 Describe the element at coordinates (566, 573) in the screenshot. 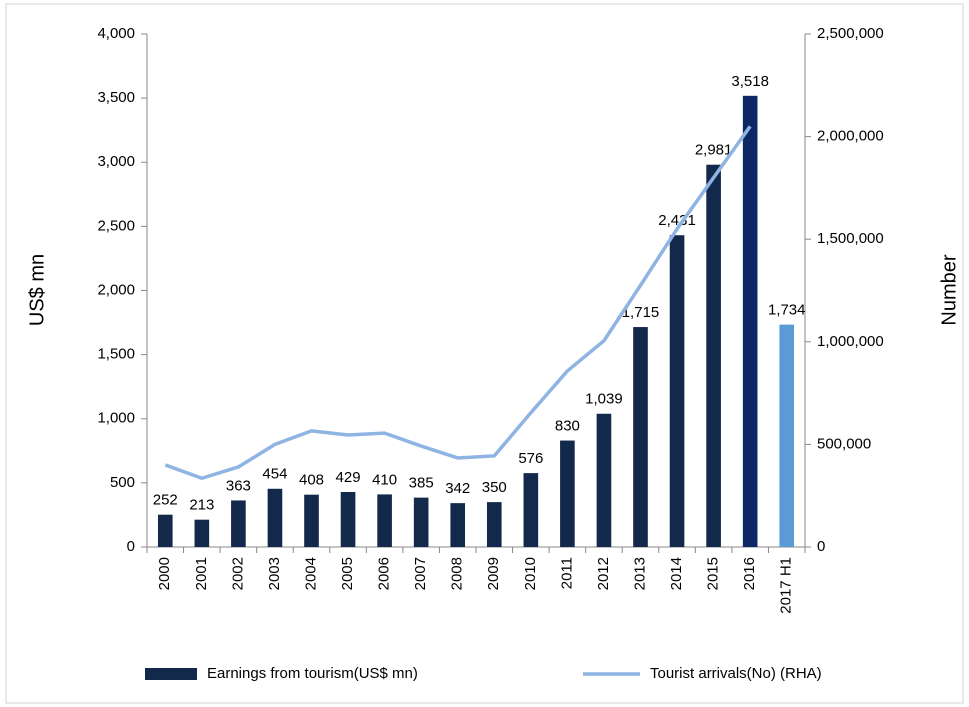

I see `x-tick-label: 2011` at that location.